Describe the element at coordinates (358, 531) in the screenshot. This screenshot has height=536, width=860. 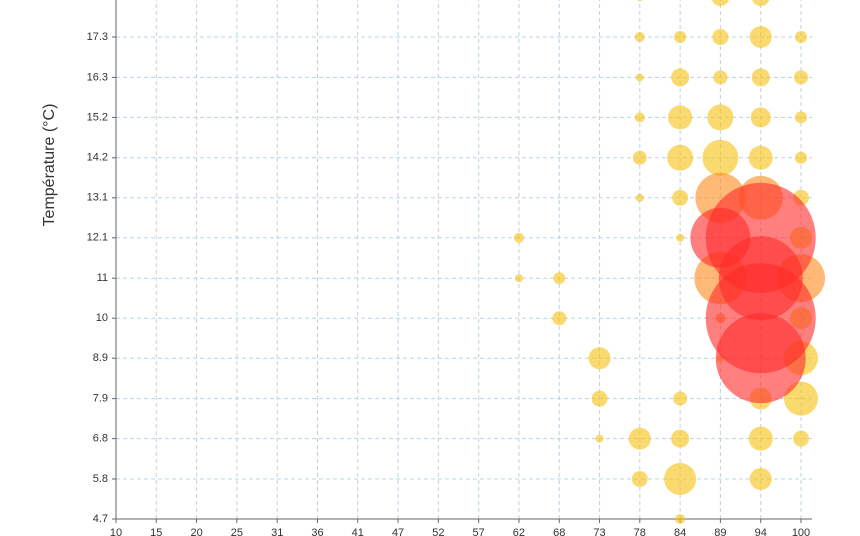
I see `x-tick-label: 41` at that location.